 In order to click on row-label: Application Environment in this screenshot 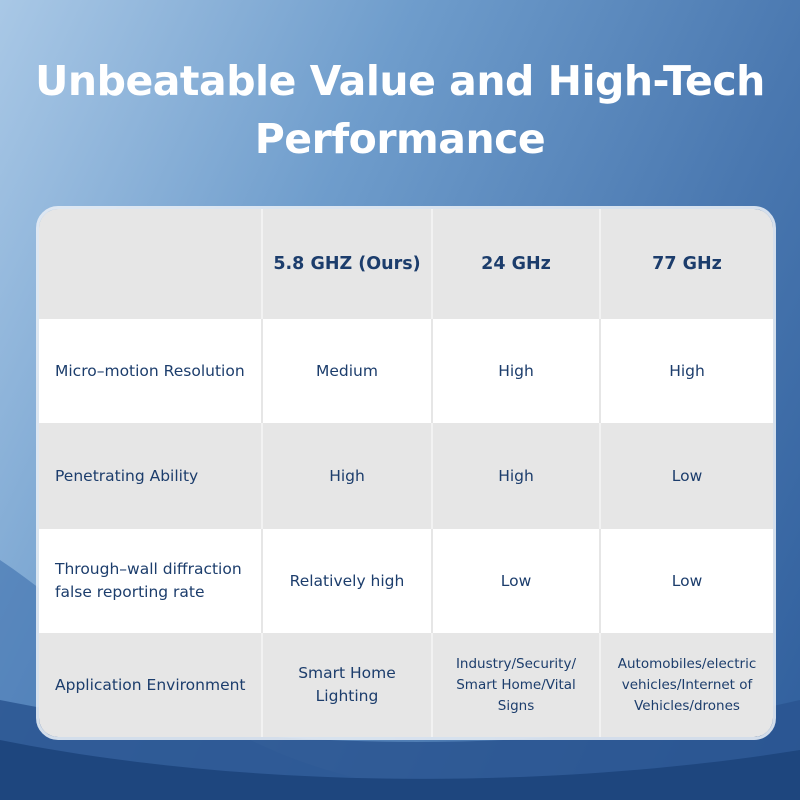, I will do `click(151, 685)`.